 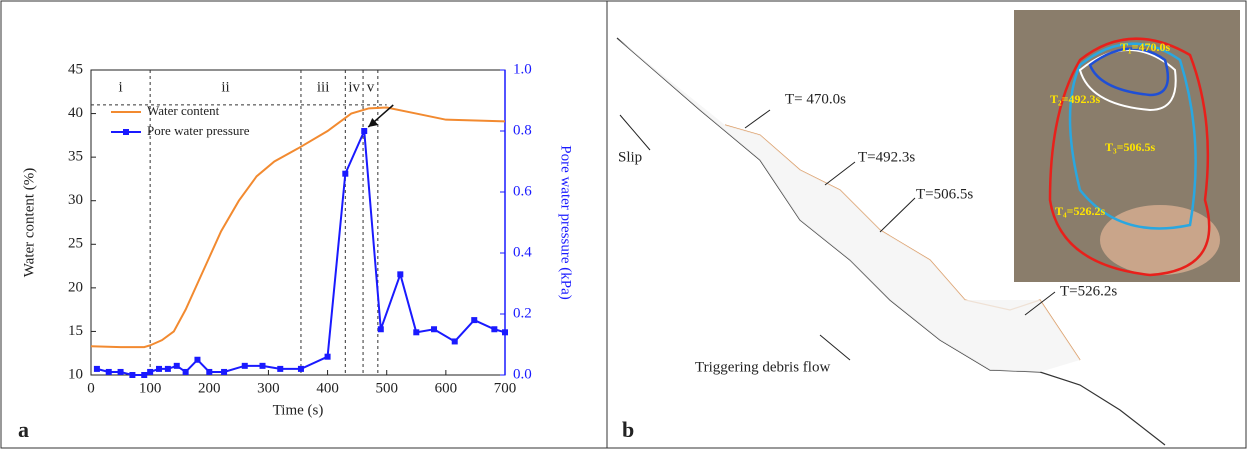 What do you see at coordinates (75, 200) in the screenshot?
I see `y-tick-label: 30` at bounding box center [75, 200].